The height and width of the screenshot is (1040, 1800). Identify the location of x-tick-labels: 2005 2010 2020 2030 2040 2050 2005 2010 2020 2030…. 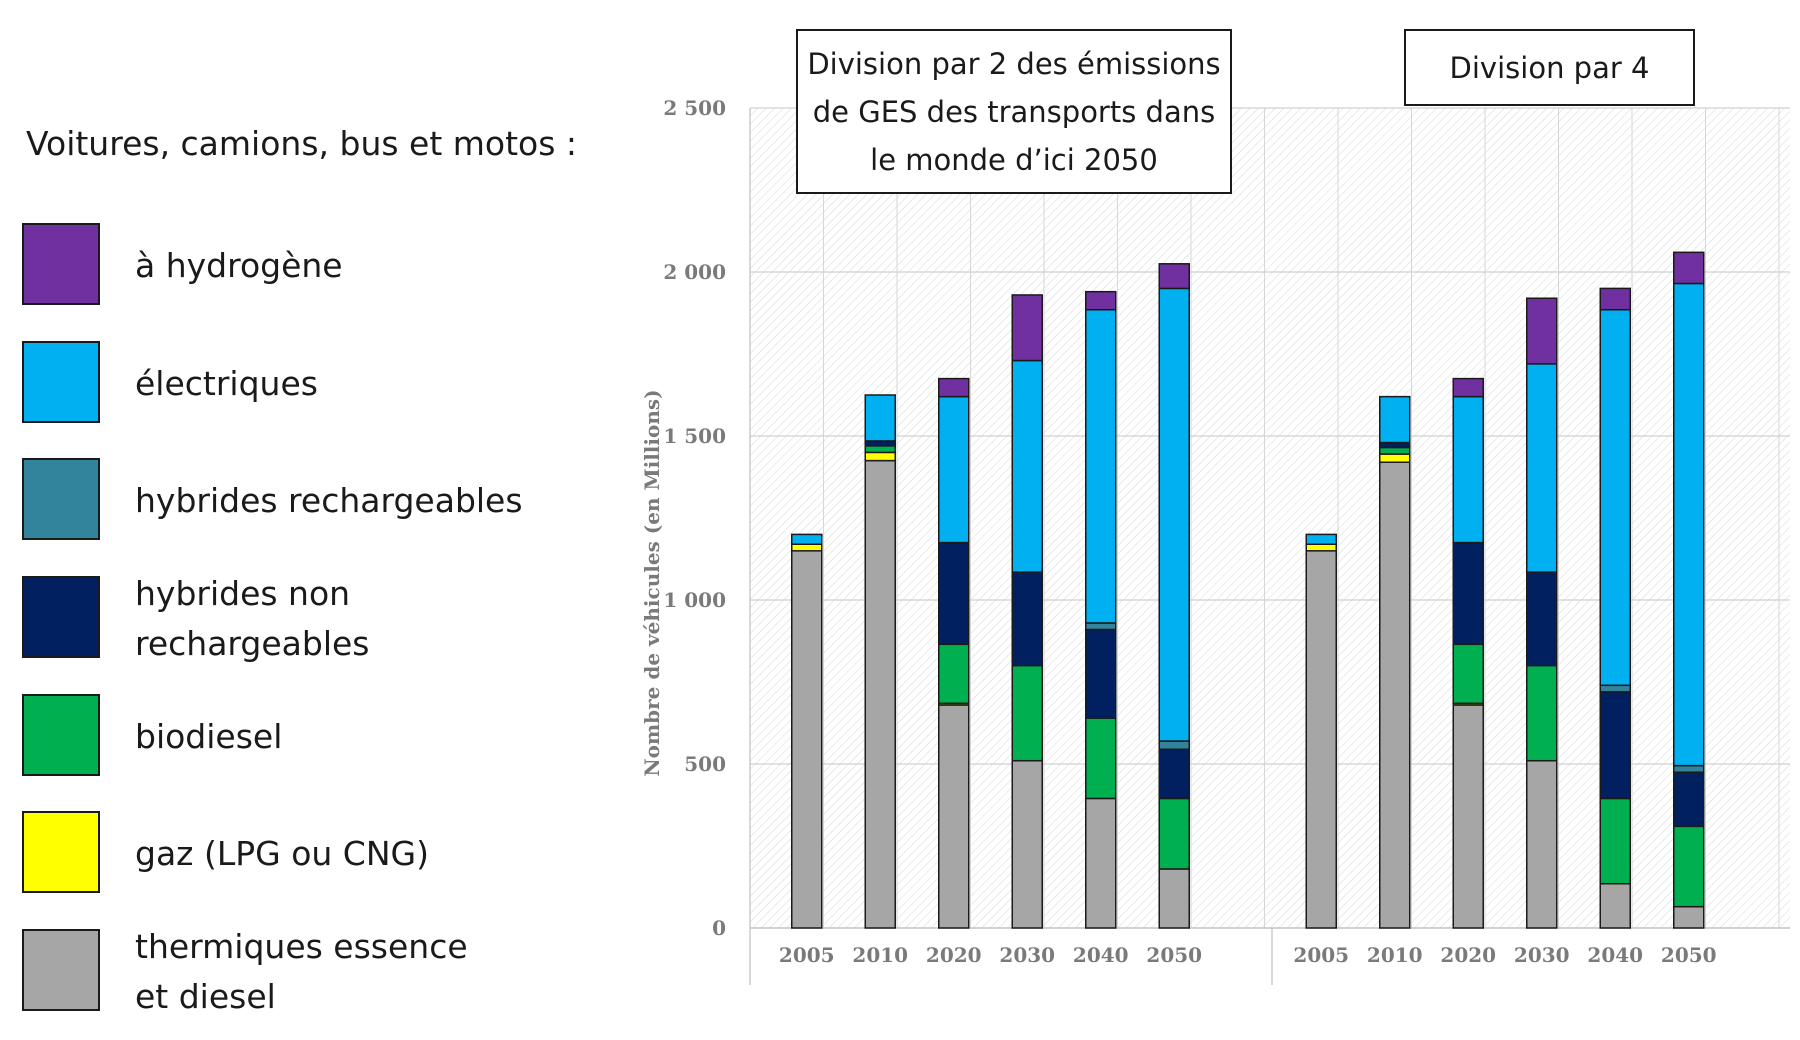
(1248, 955).